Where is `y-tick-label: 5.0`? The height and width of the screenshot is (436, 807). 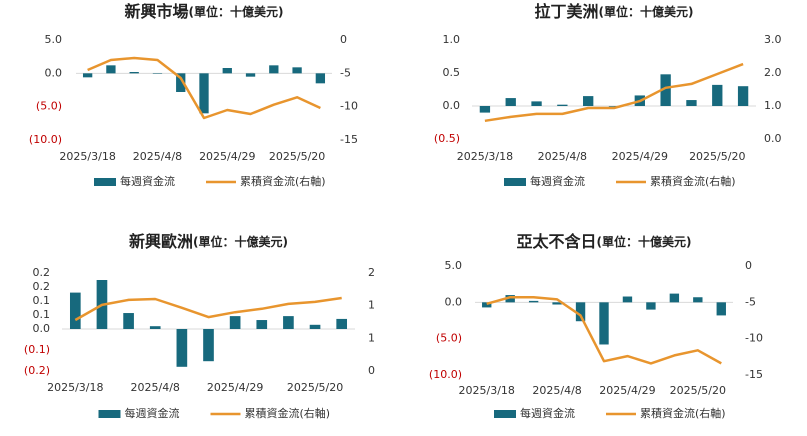 y-tick-label: 5.0 is located at coordinates (454, 265).